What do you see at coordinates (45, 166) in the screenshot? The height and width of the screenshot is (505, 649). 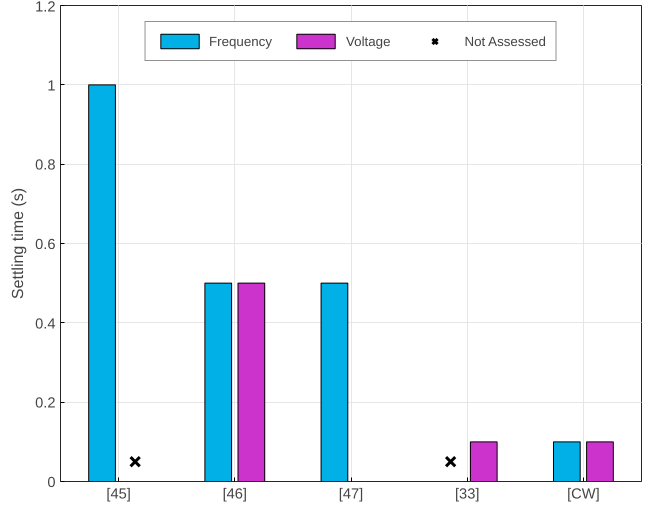 I see `y-tick-label: 0.8` at bounding box center [45, 166].